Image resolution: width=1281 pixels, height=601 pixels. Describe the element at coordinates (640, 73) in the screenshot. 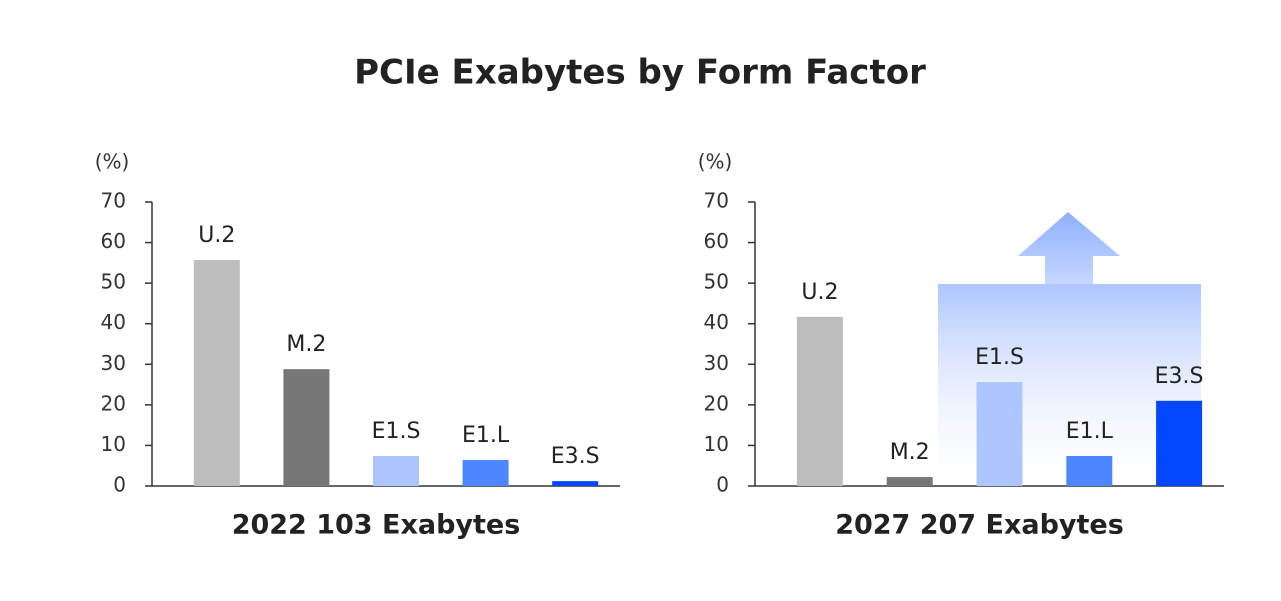

I see `page-title: PCIe Exabytes by Form Factor` at that location.